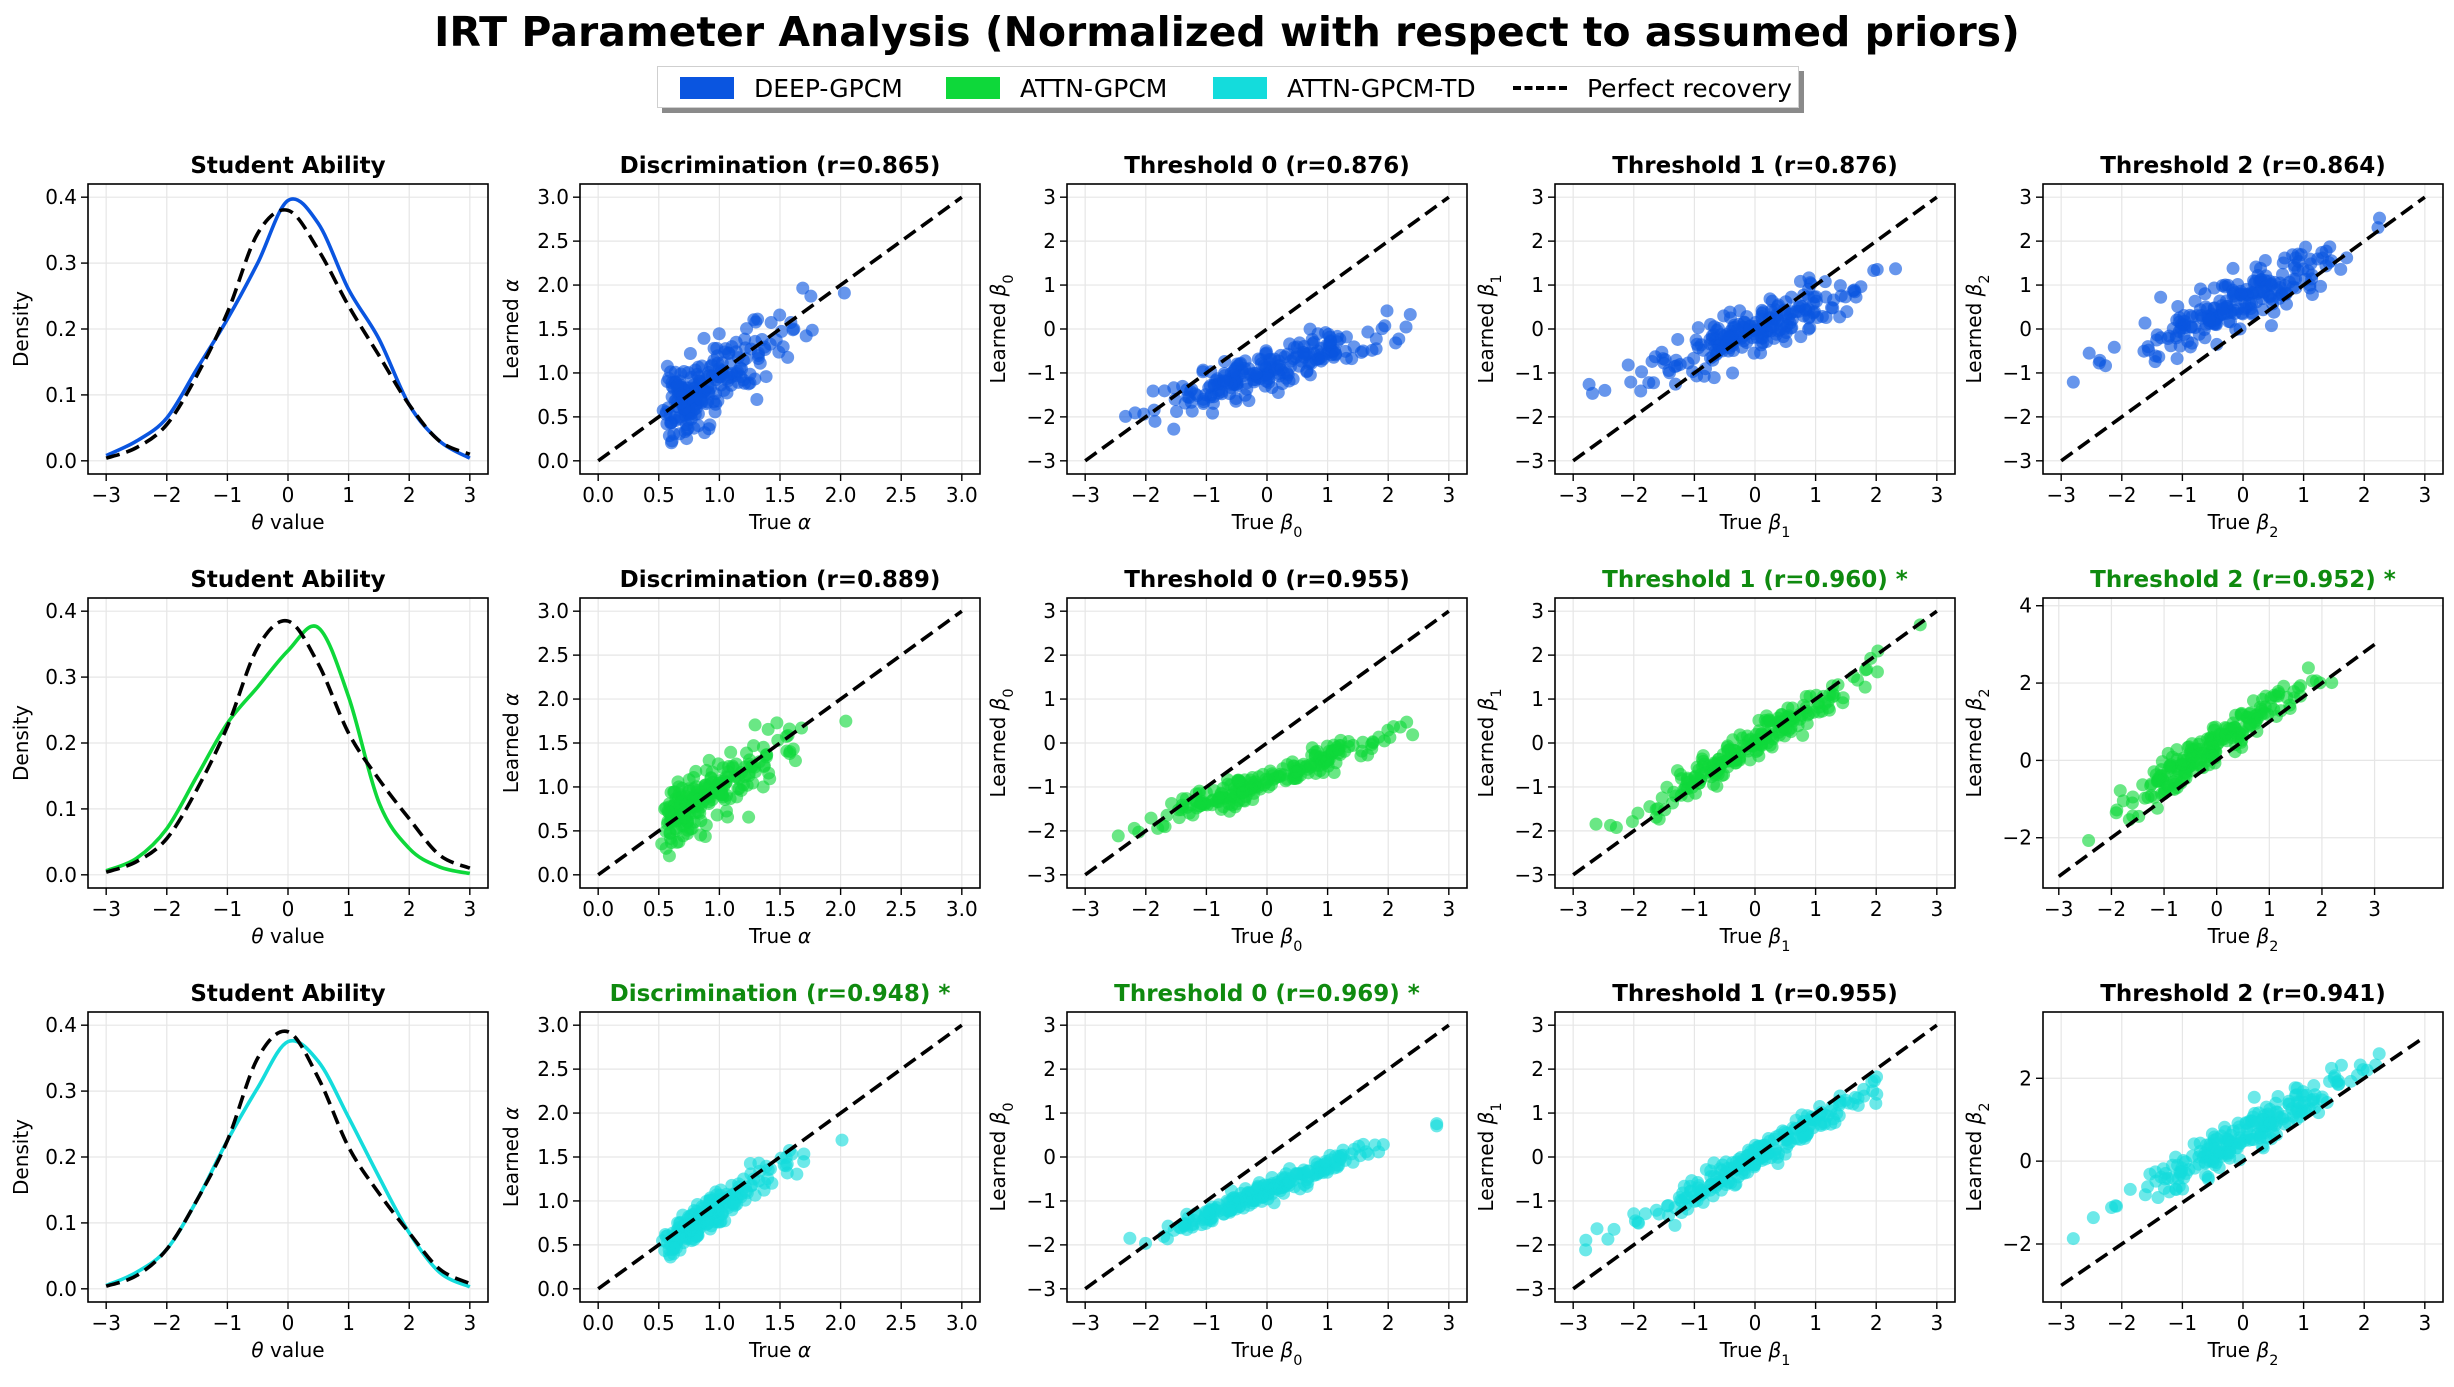  Describe the element at coordinates (1755, 994) in the screenshot. I see `subplot-title: Threshold 1 (r=0.955)` at that location.